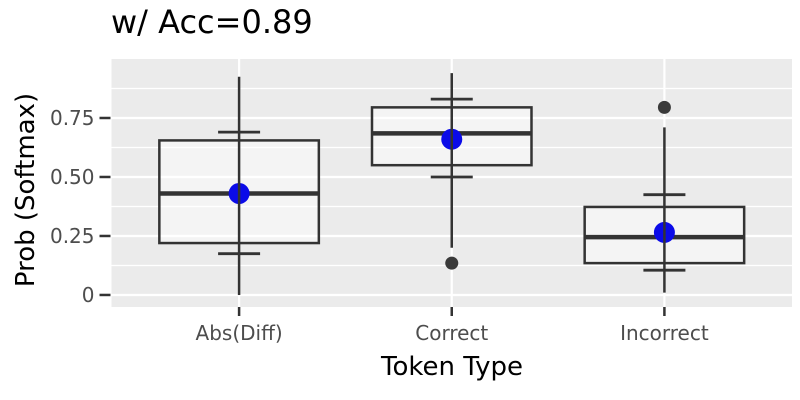 This screenshot has height=400, width=800. What do you see at coordinates (452, 263) in the screenshot?
I see `outlier-point-correct` at bounding box center [452, 263].